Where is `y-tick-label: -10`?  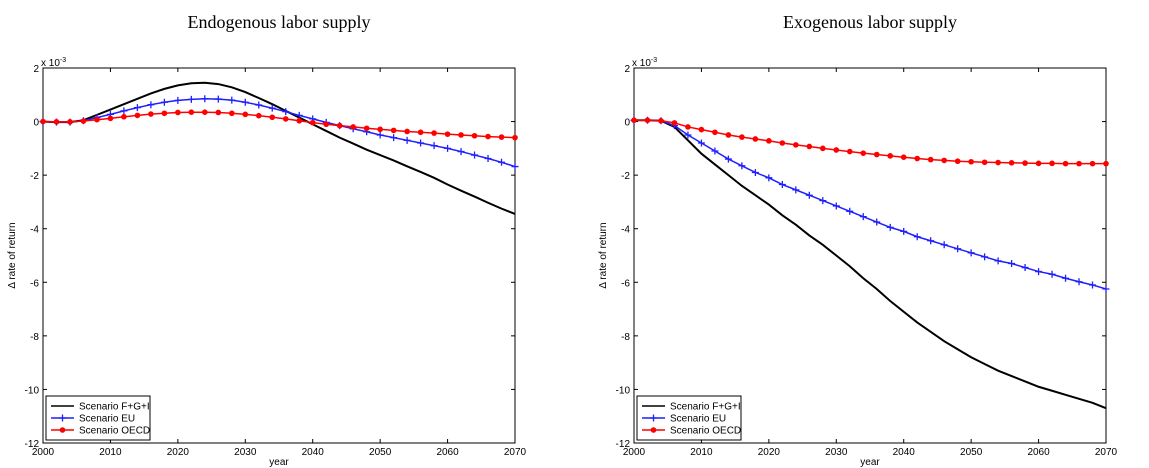 y-tick-label: -10 is located at coordinates (32, 390).